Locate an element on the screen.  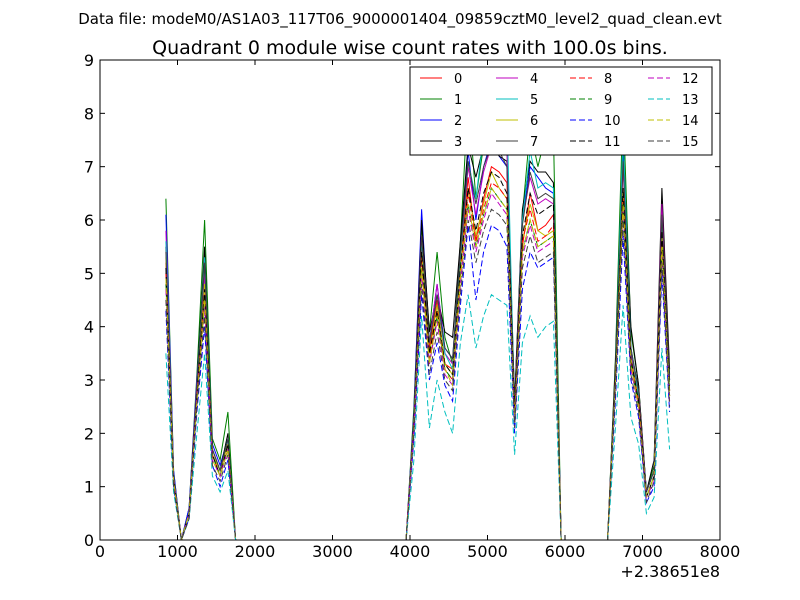
legend-label-8: 8 is located at coordinates (608, 79).